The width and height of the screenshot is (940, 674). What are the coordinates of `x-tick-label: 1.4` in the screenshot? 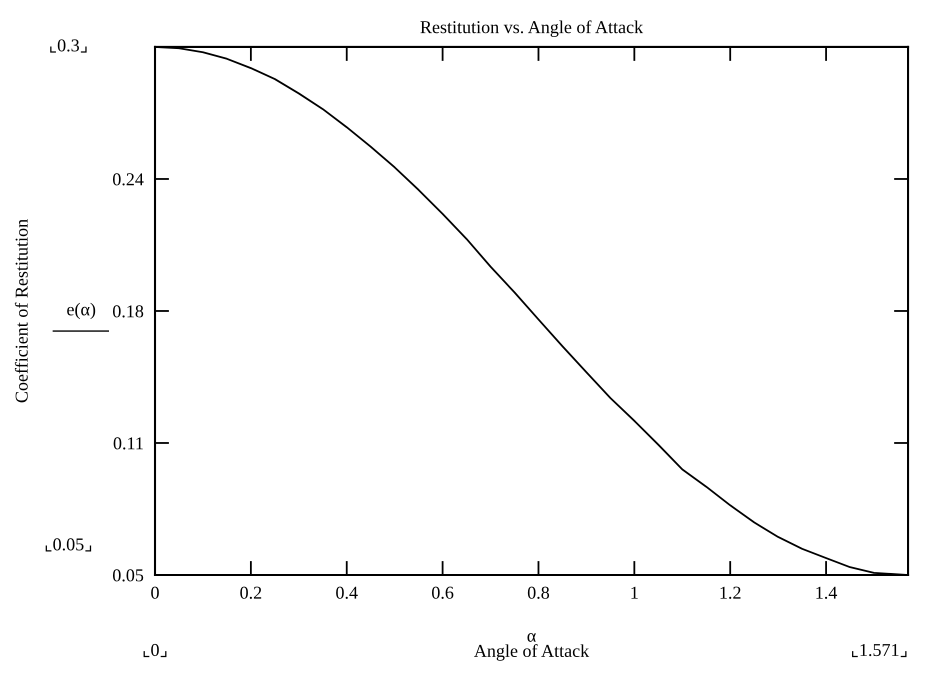 It's located at (827, 592).